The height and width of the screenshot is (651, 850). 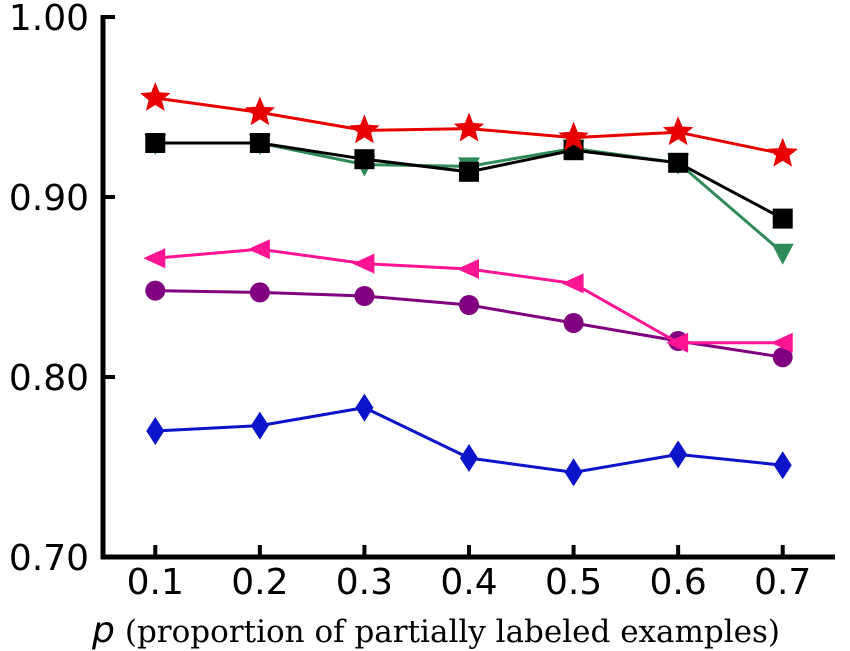 I want to click on y-tick-label: 1.00, so click(x=49, y=19).